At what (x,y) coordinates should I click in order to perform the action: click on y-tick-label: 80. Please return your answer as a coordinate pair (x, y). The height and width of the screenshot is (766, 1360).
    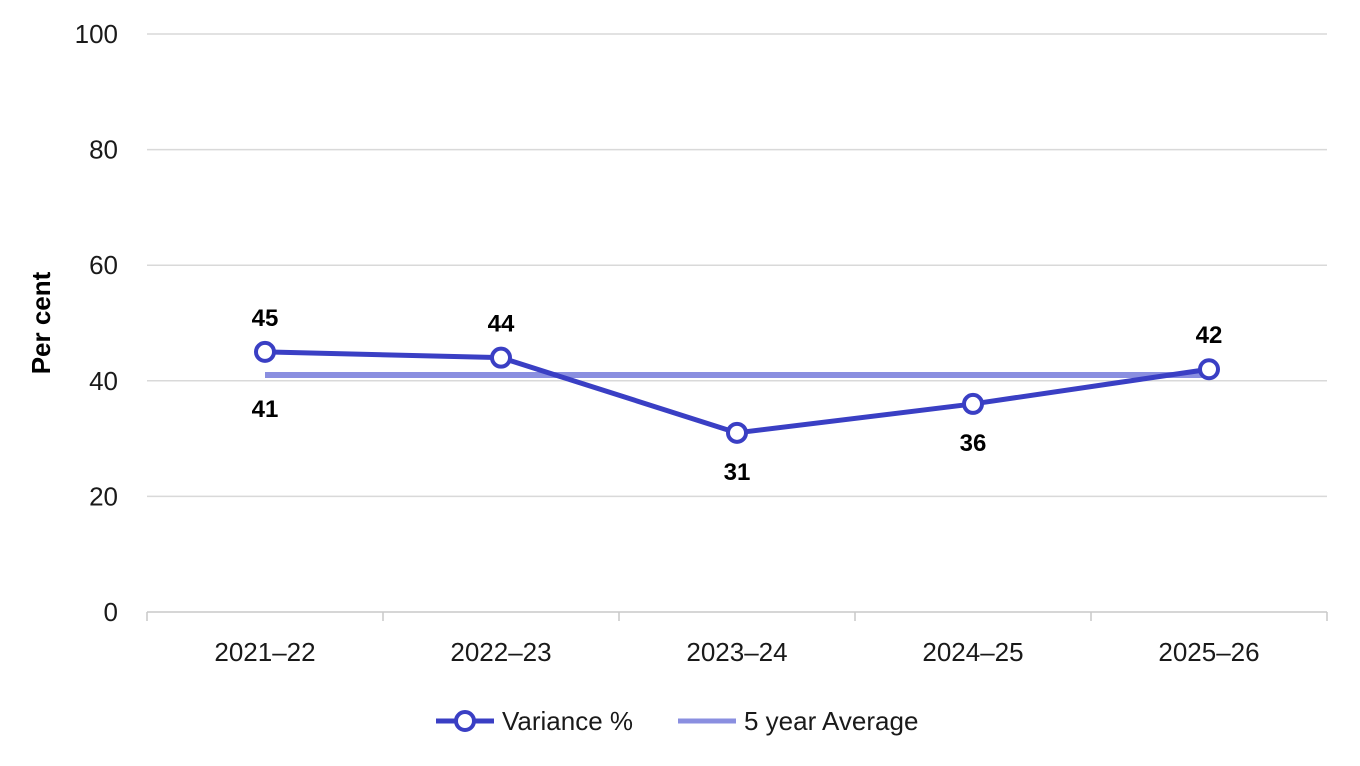
    Looking at the image, I should click on (103, 150).